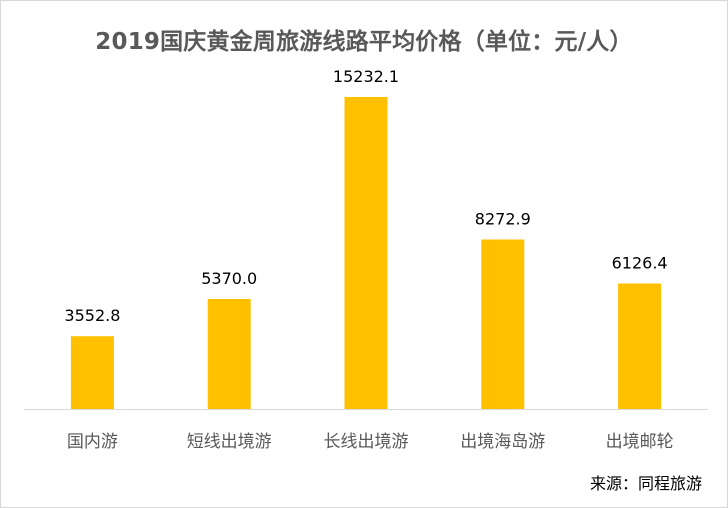 The image size is (728, 508). I want to click on category-label-2: 短线出境游, so click(229, 442).